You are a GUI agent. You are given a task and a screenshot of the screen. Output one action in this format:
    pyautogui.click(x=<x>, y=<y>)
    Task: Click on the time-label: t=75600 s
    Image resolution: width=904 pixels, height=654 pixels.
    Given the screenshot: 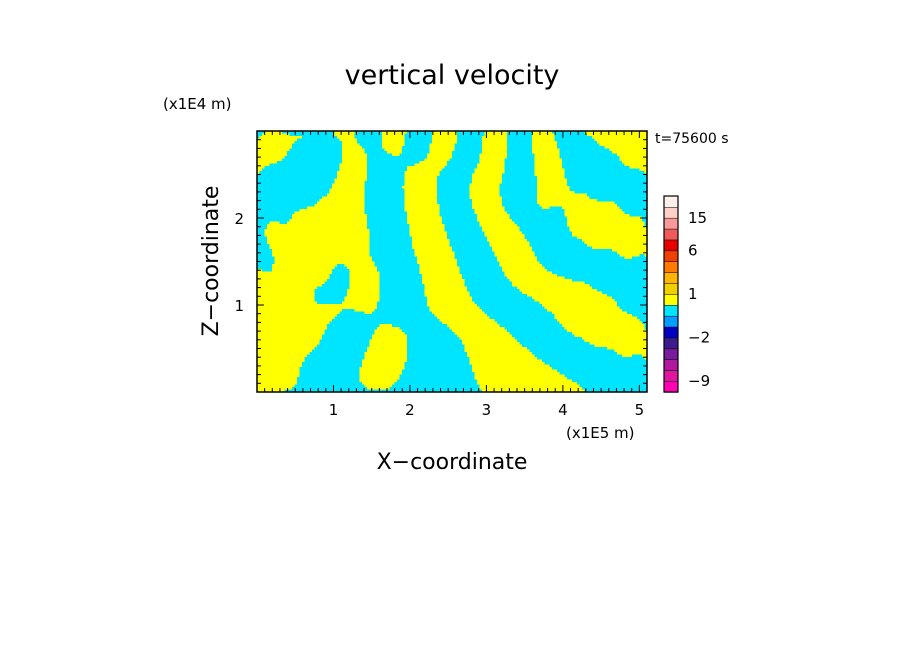 What is the action you would take?
    pyautogui.click(x=692, y=139)
    